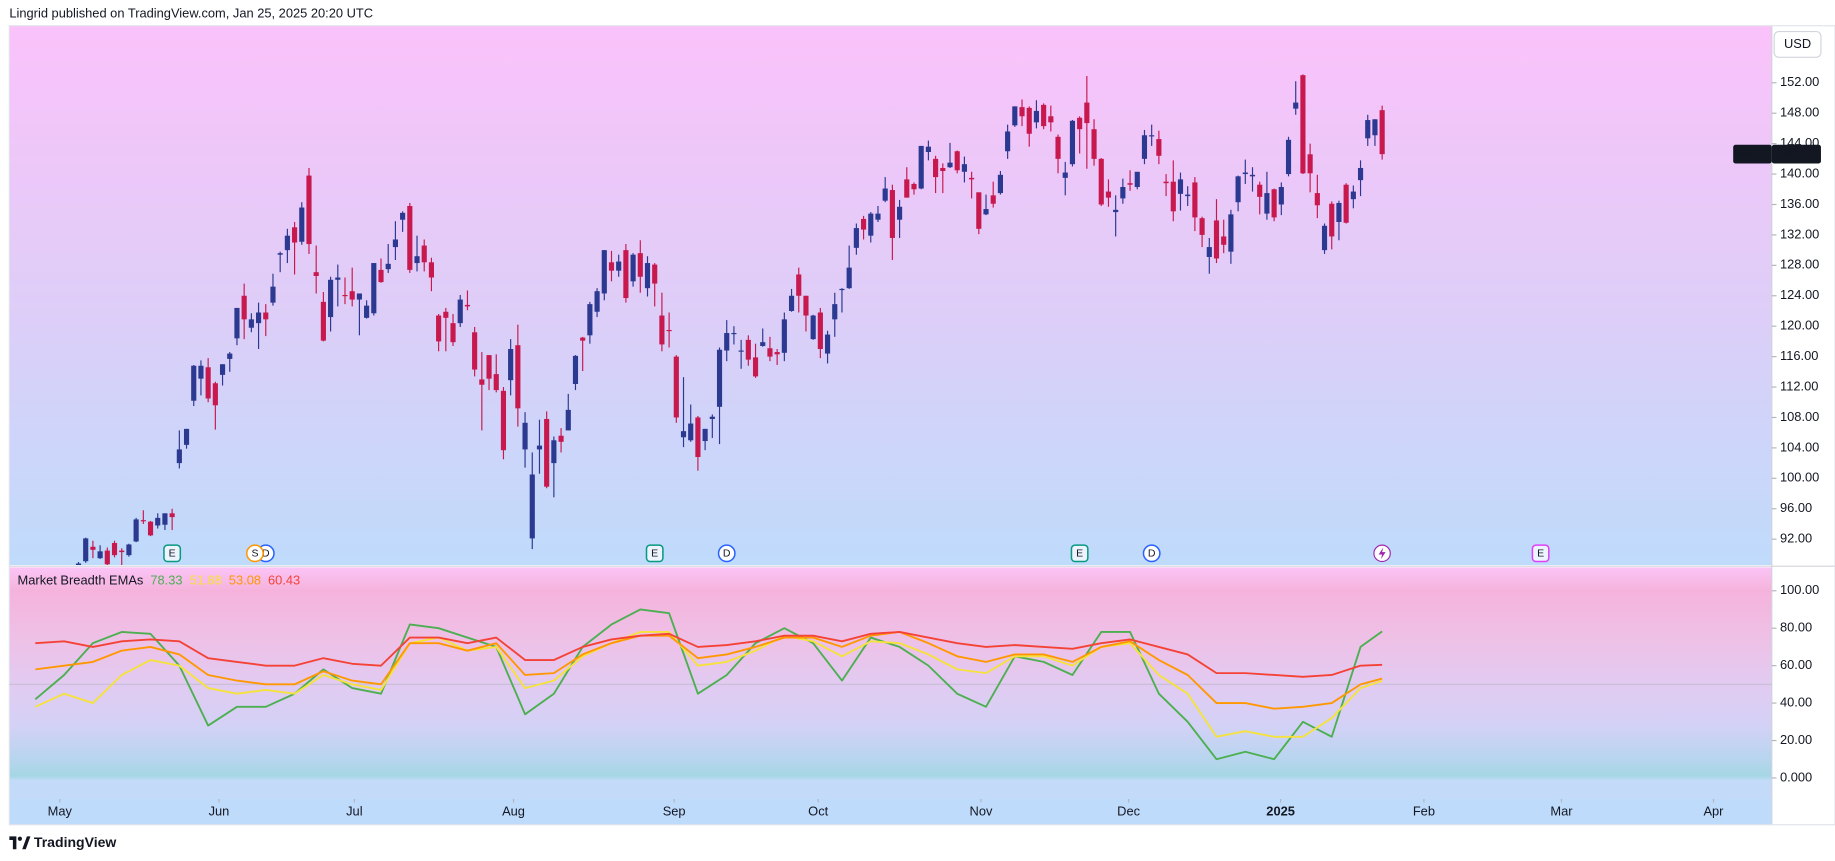  Describe the element at coordinates (1799, 325) in the screenshot. I see `y-tick-label: 120.00` at that location.